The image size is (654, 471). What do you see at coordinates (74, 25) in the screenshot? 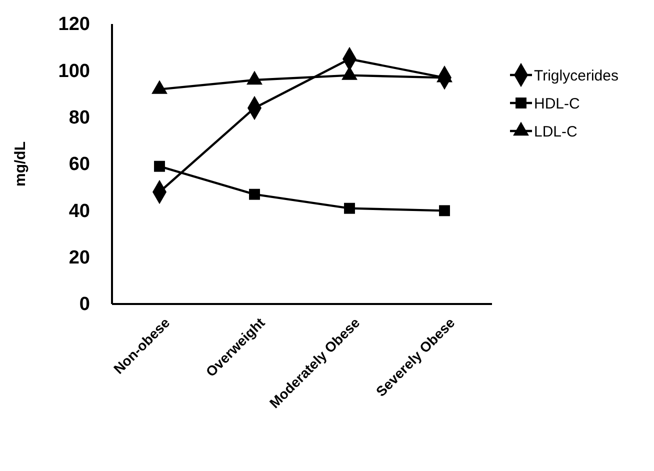
I see `y-tick-label: 120` at bounding box center [74, 25].